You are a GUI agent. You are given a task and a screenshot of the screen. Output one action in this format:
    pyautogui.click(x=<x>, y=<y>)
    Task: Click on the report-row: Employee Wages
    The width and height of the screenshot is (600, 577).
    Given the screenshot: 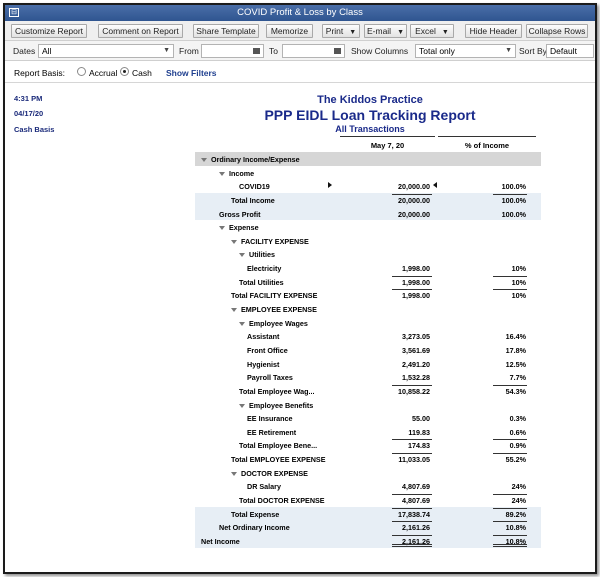 What is the action you would take?
    pyautogui.click(x=368, y=323)
    